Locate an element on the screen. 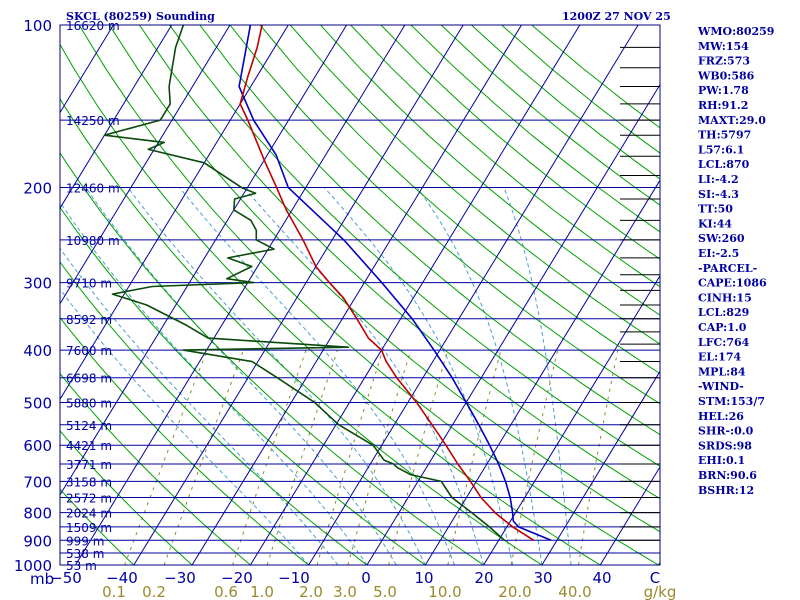  temperature-tick-label: 0 is located at coordinates (366, 578).